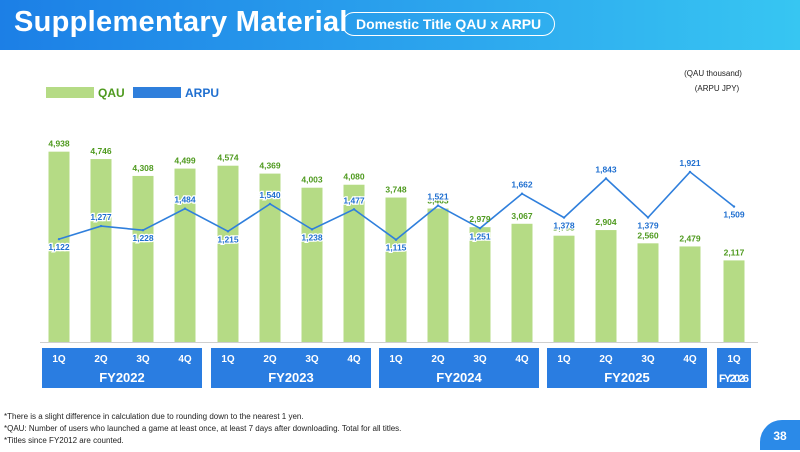 The width and height of the screenshot is (800, 452). What do you see at coordinates (185, 200) in the screenshot?
I see `arpu-data-label: 1,484` at bounding box center [185, 200].